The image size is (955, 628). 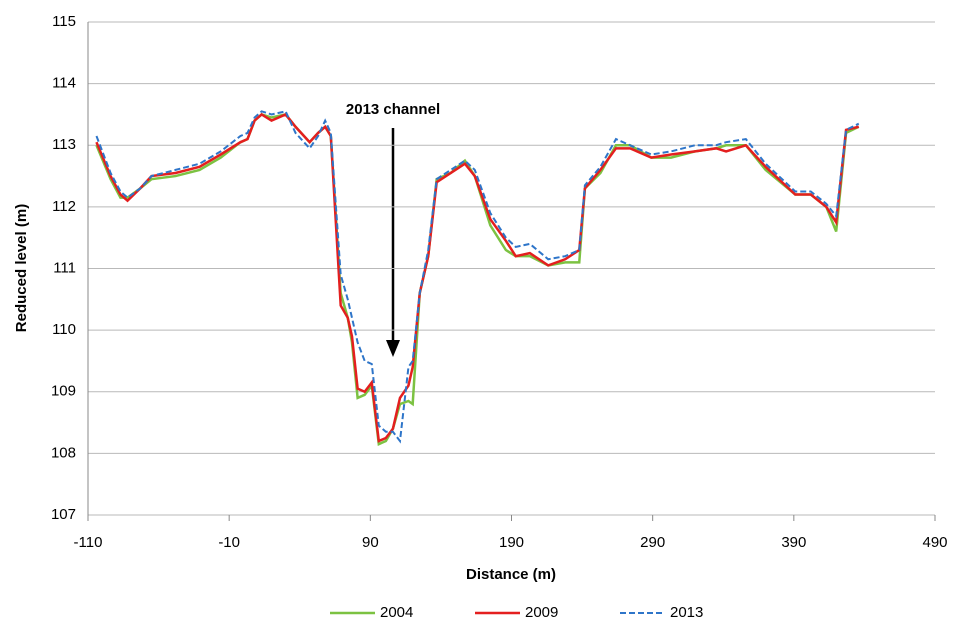 What do you see at coordinates (393, 109) in the screenshot?
I see `annotation: 2013 channel` at bounding box center [393, 109].